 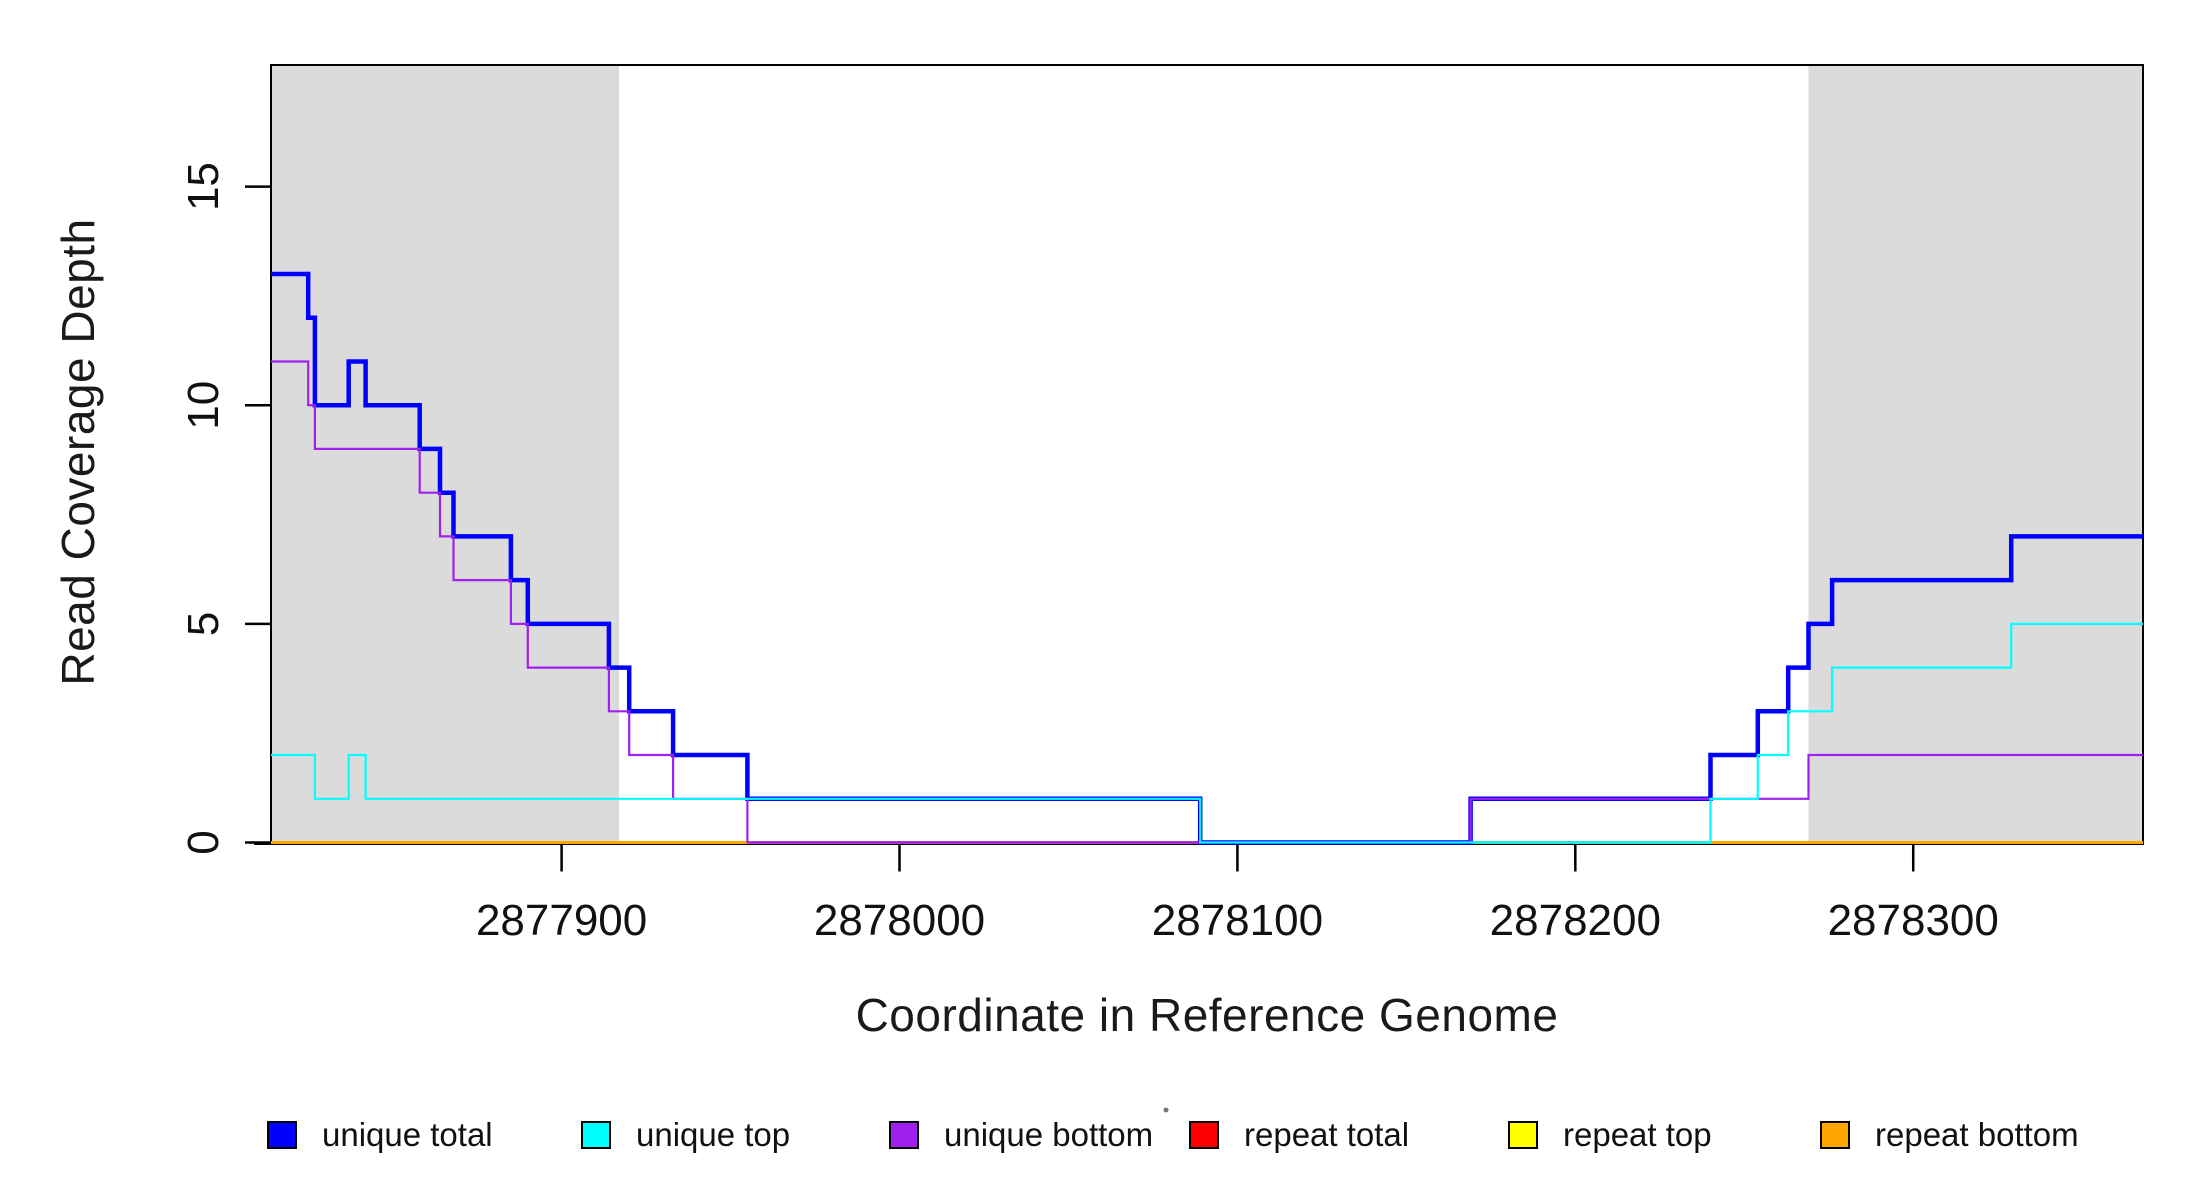 I want to click on legend-item-repeat-top: repeat top, so click(x=1610, y=1134).